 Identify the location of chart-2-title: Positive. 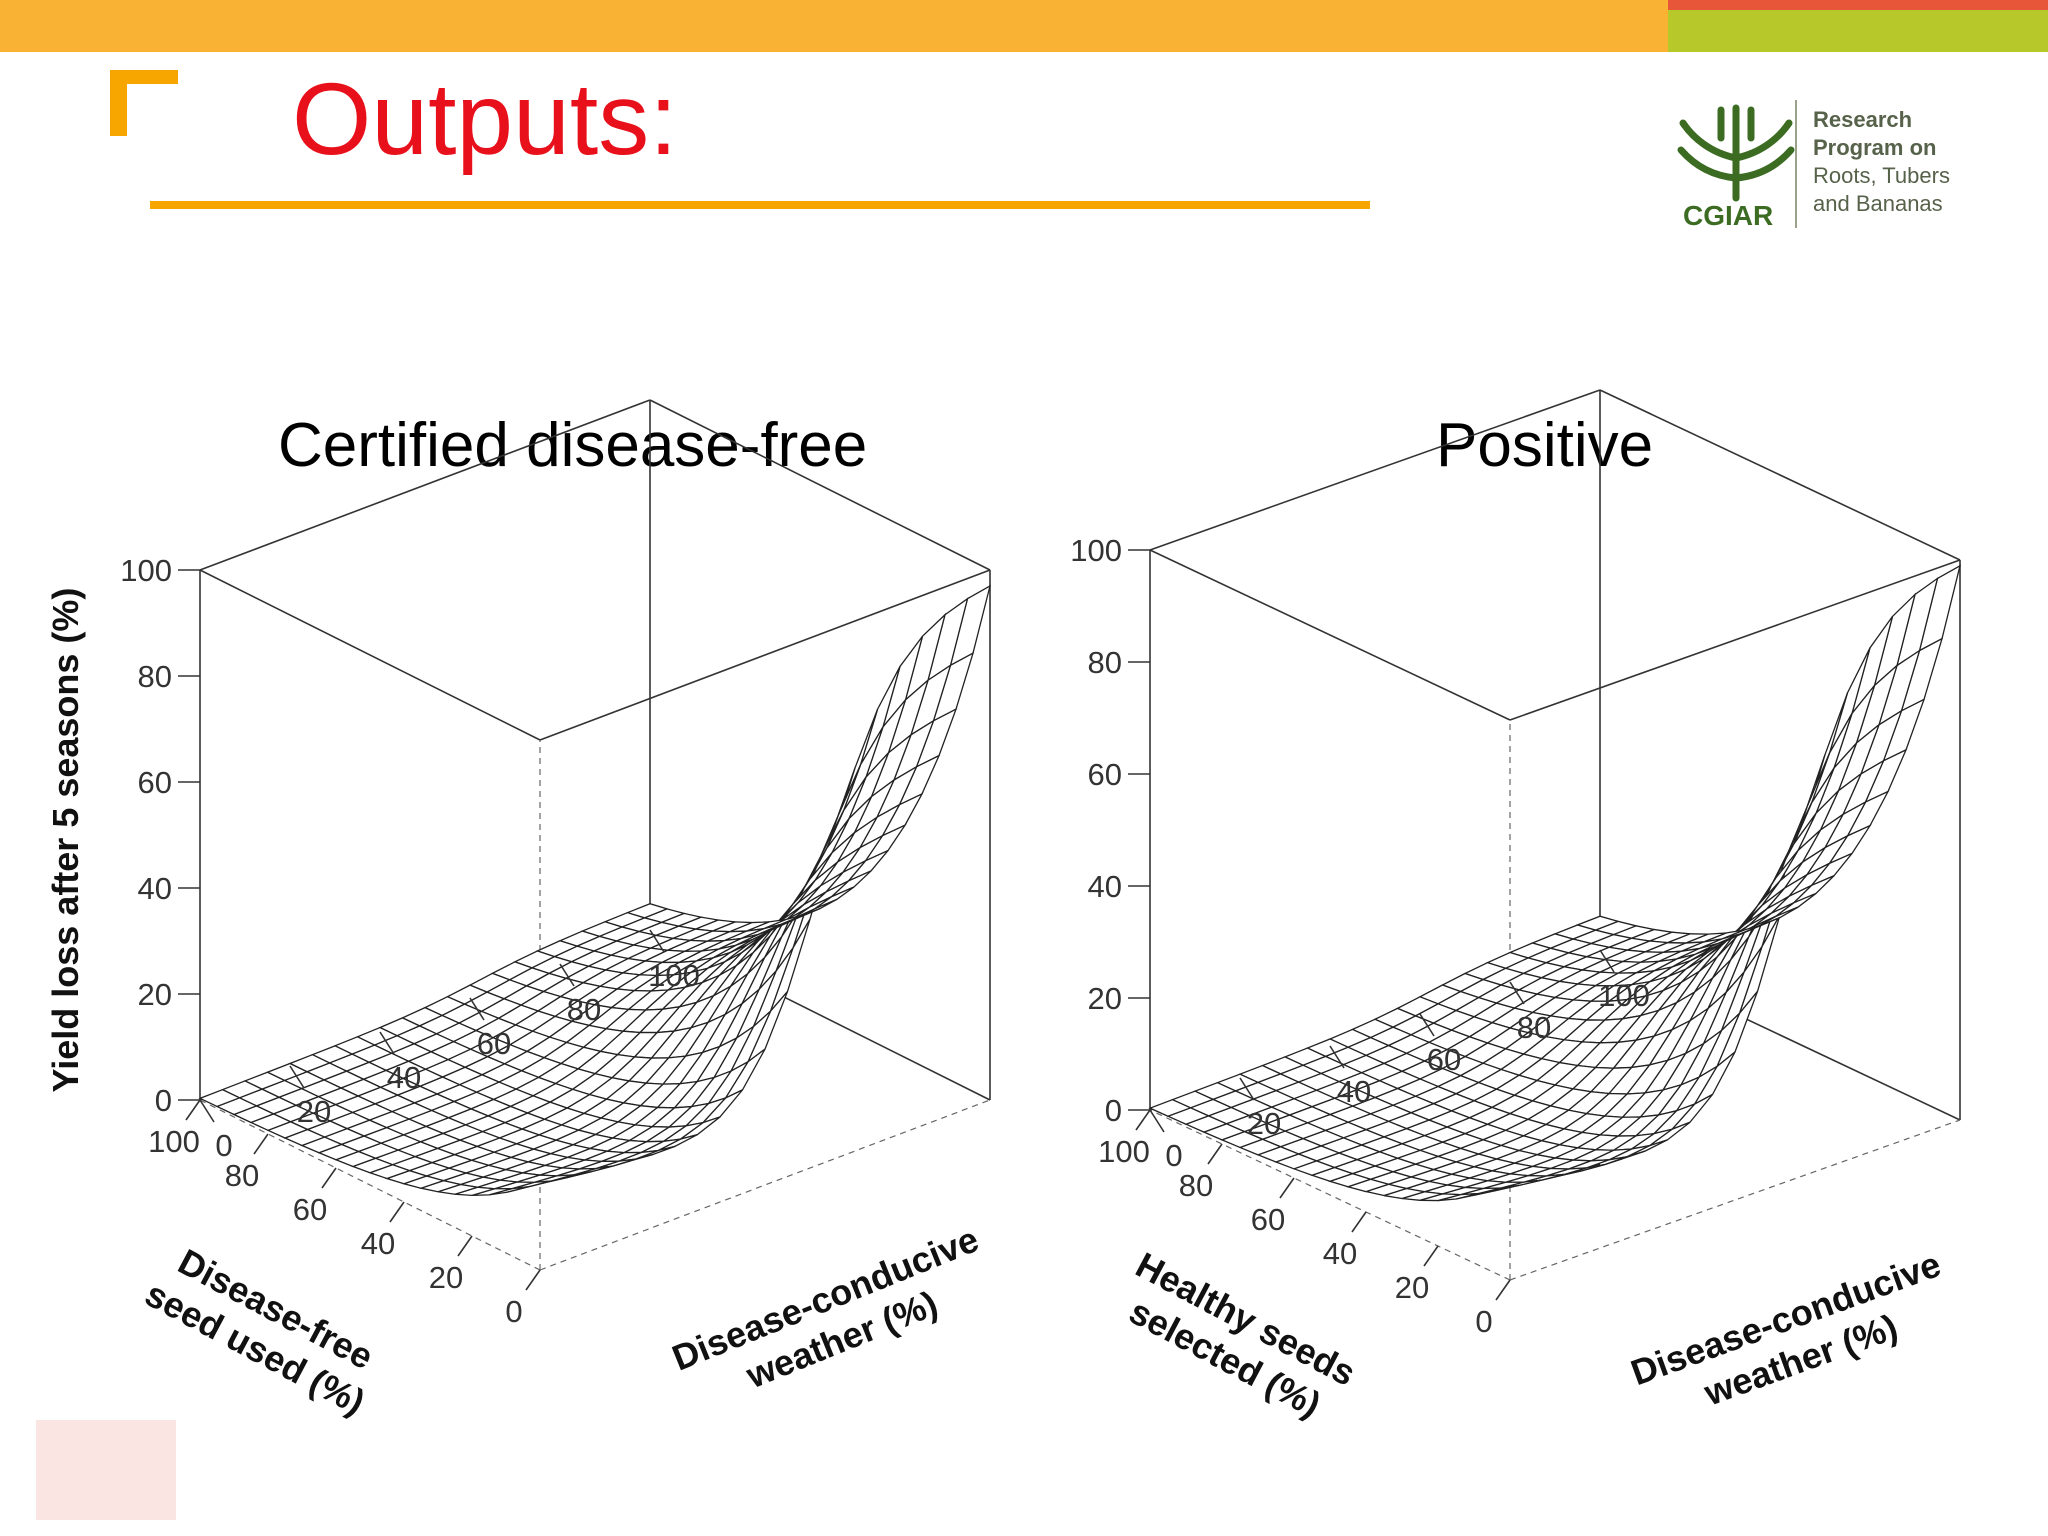
(1545, 445).